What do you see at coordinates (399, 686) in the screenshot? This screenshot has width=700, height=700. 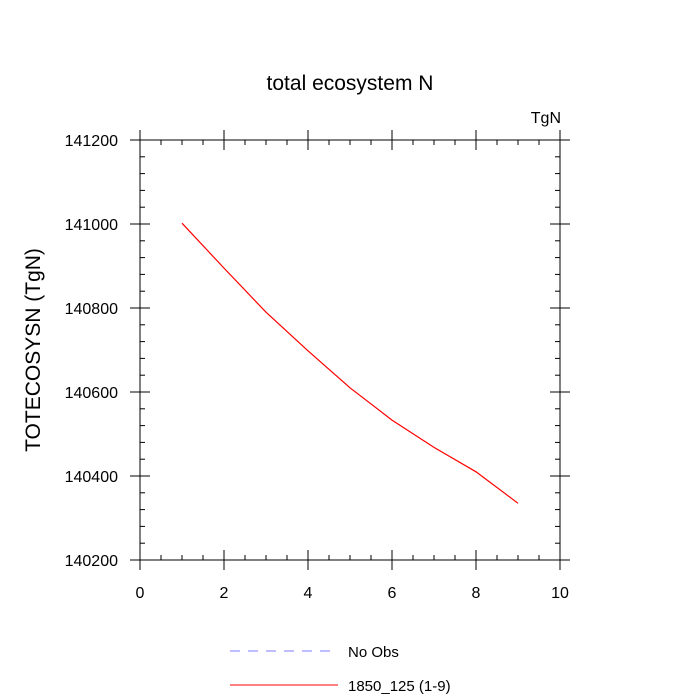 I see `legend-label: 1850_125 (1-9)` at bounding box center [399, 686].